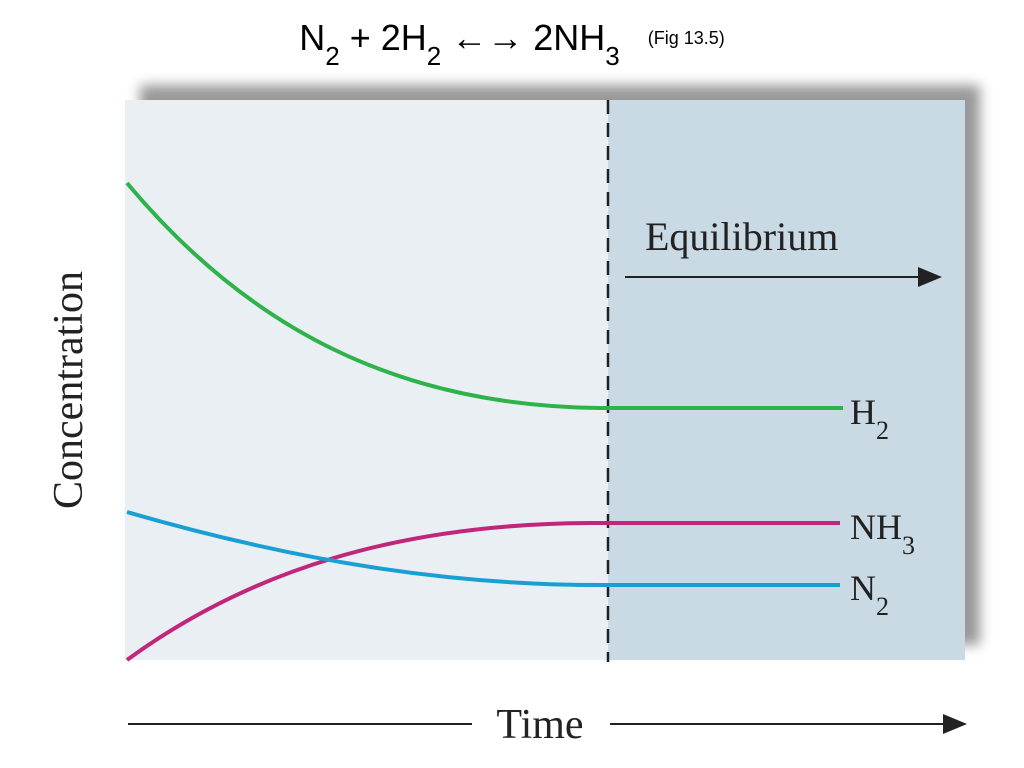 This screenshot has width=1024, height=768. What do you see at coordinates (863, 412) in the screenshot?
I see `curve-label-part: H` at bounding box center [863, 412].